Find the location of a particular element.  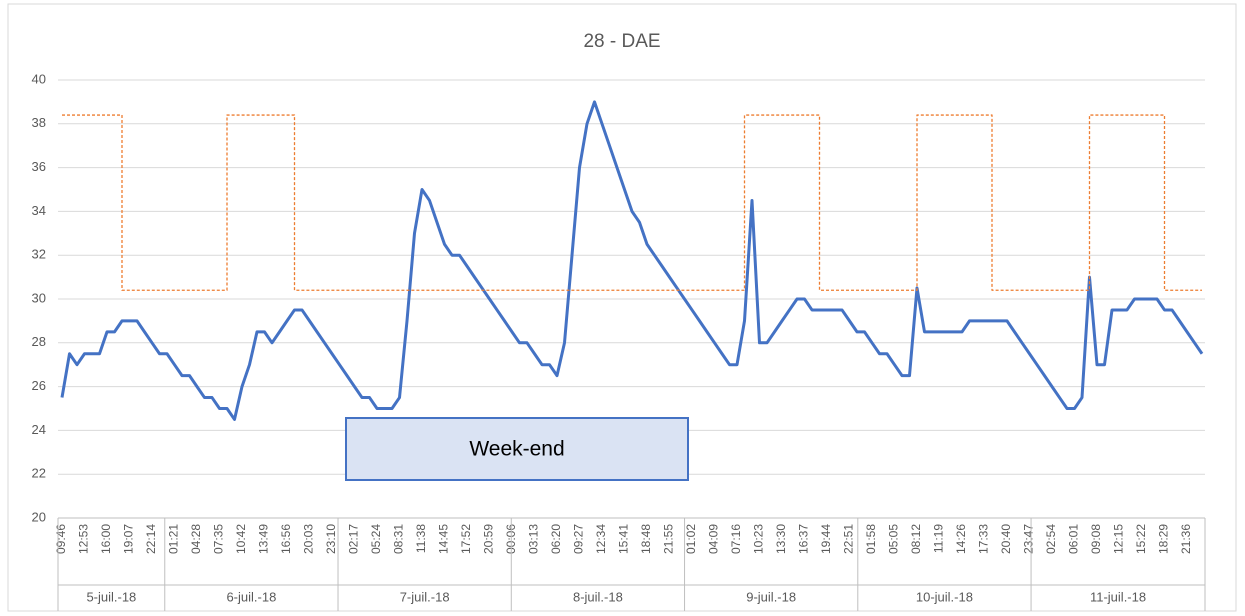

x-group-label: 8-juil.-18 is located at coordinates (598, 596).